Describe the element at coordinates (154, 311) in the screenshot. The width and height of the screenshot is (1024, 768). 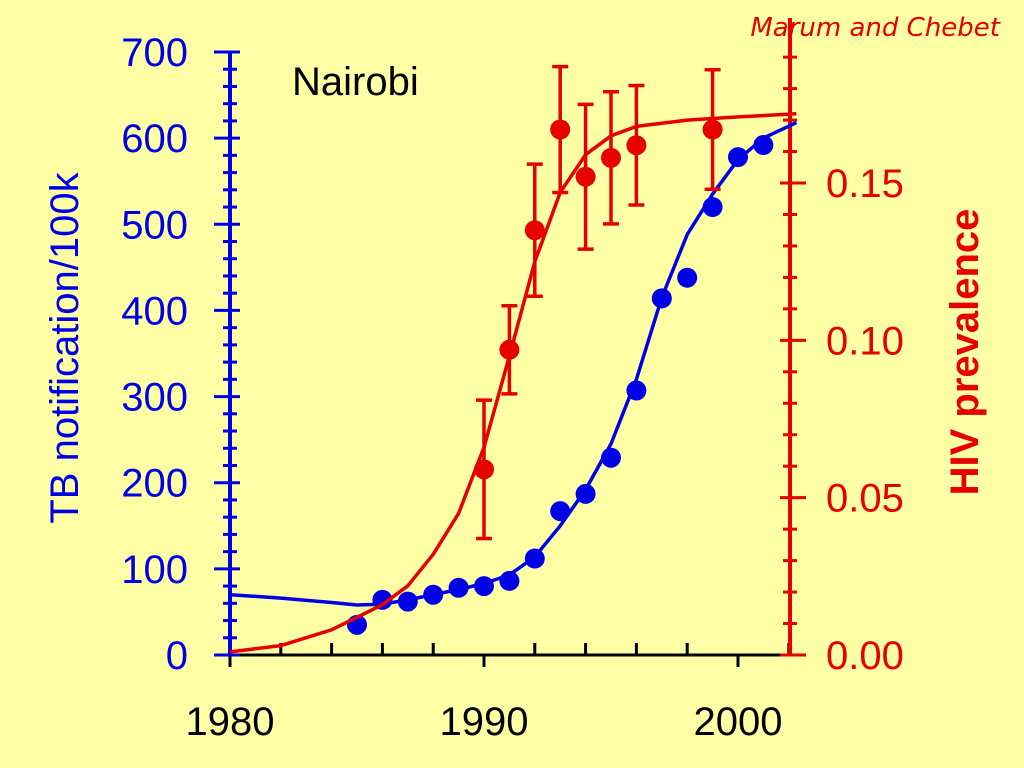
I see `y-left-tick-label: 400` at that location.